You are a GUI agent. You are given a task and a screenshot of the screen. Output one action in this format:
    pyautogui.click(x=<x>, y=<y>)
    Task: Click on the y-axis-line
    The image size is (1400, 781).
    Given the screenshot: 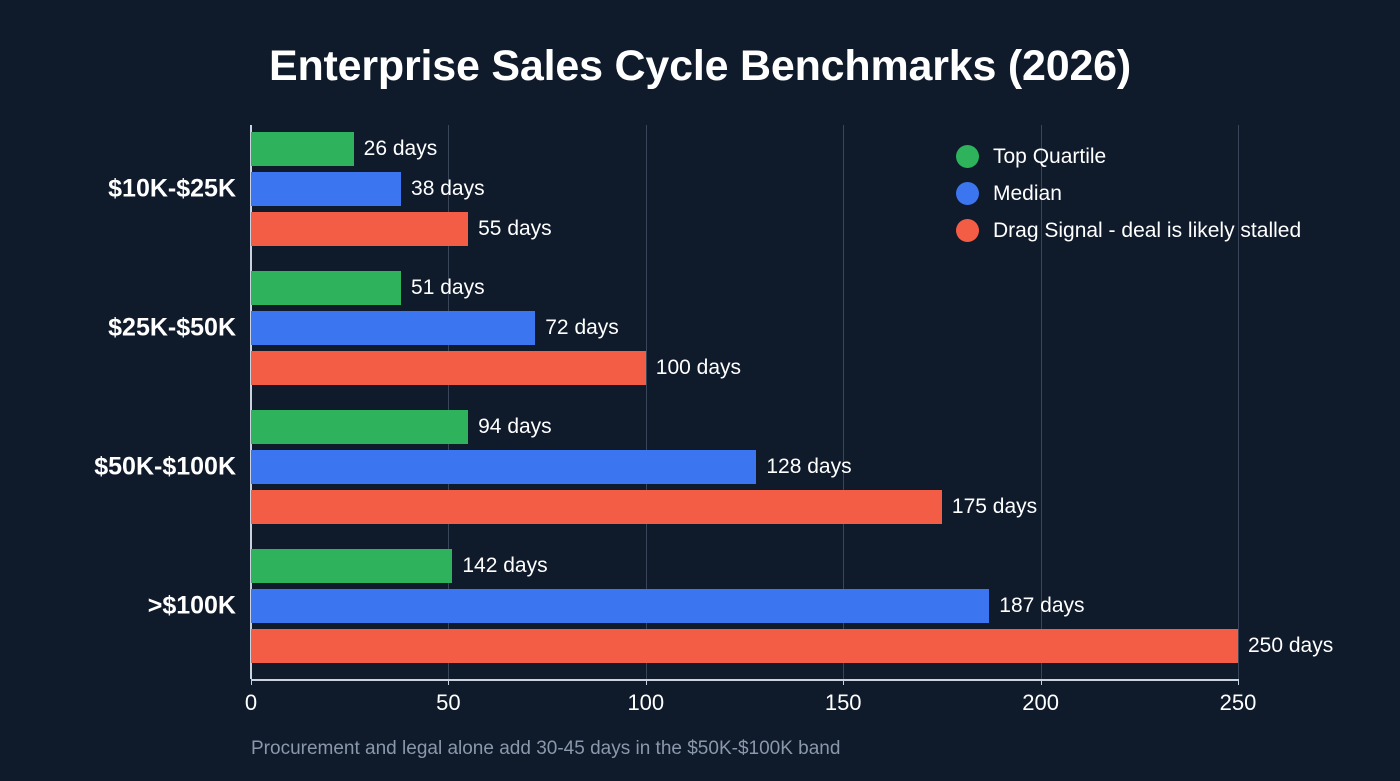 What is the action you would take?
    pyautogui.click(x=251, y=402)
    